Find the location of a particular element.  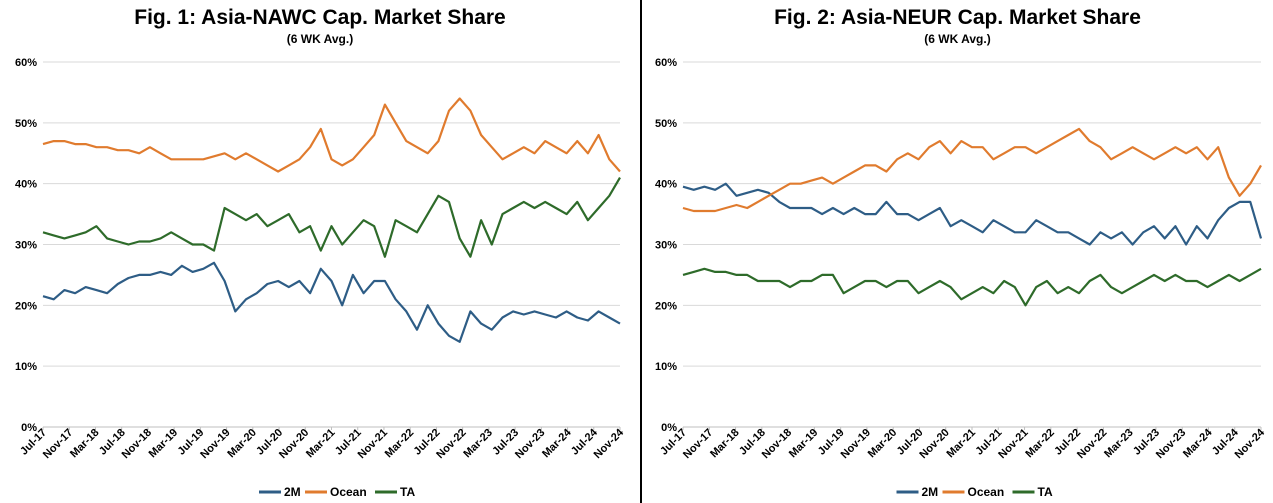

panel-divider is located at coordinates (641, 251).